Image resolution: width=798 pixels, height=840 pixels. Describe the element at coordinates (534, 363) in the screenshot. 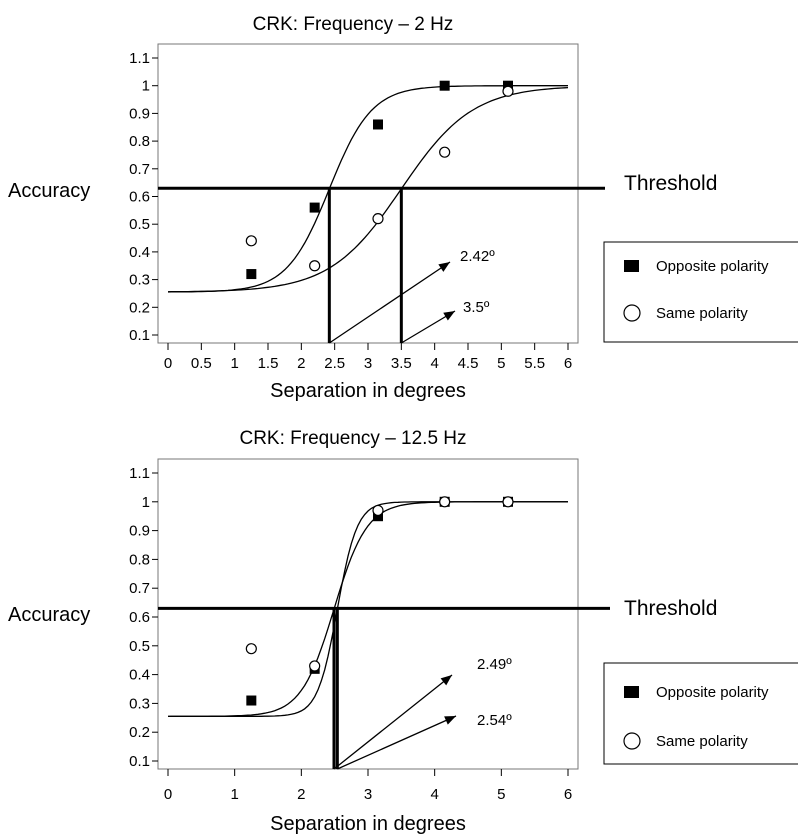

I see `x-tick-label: 5.5` at that location.